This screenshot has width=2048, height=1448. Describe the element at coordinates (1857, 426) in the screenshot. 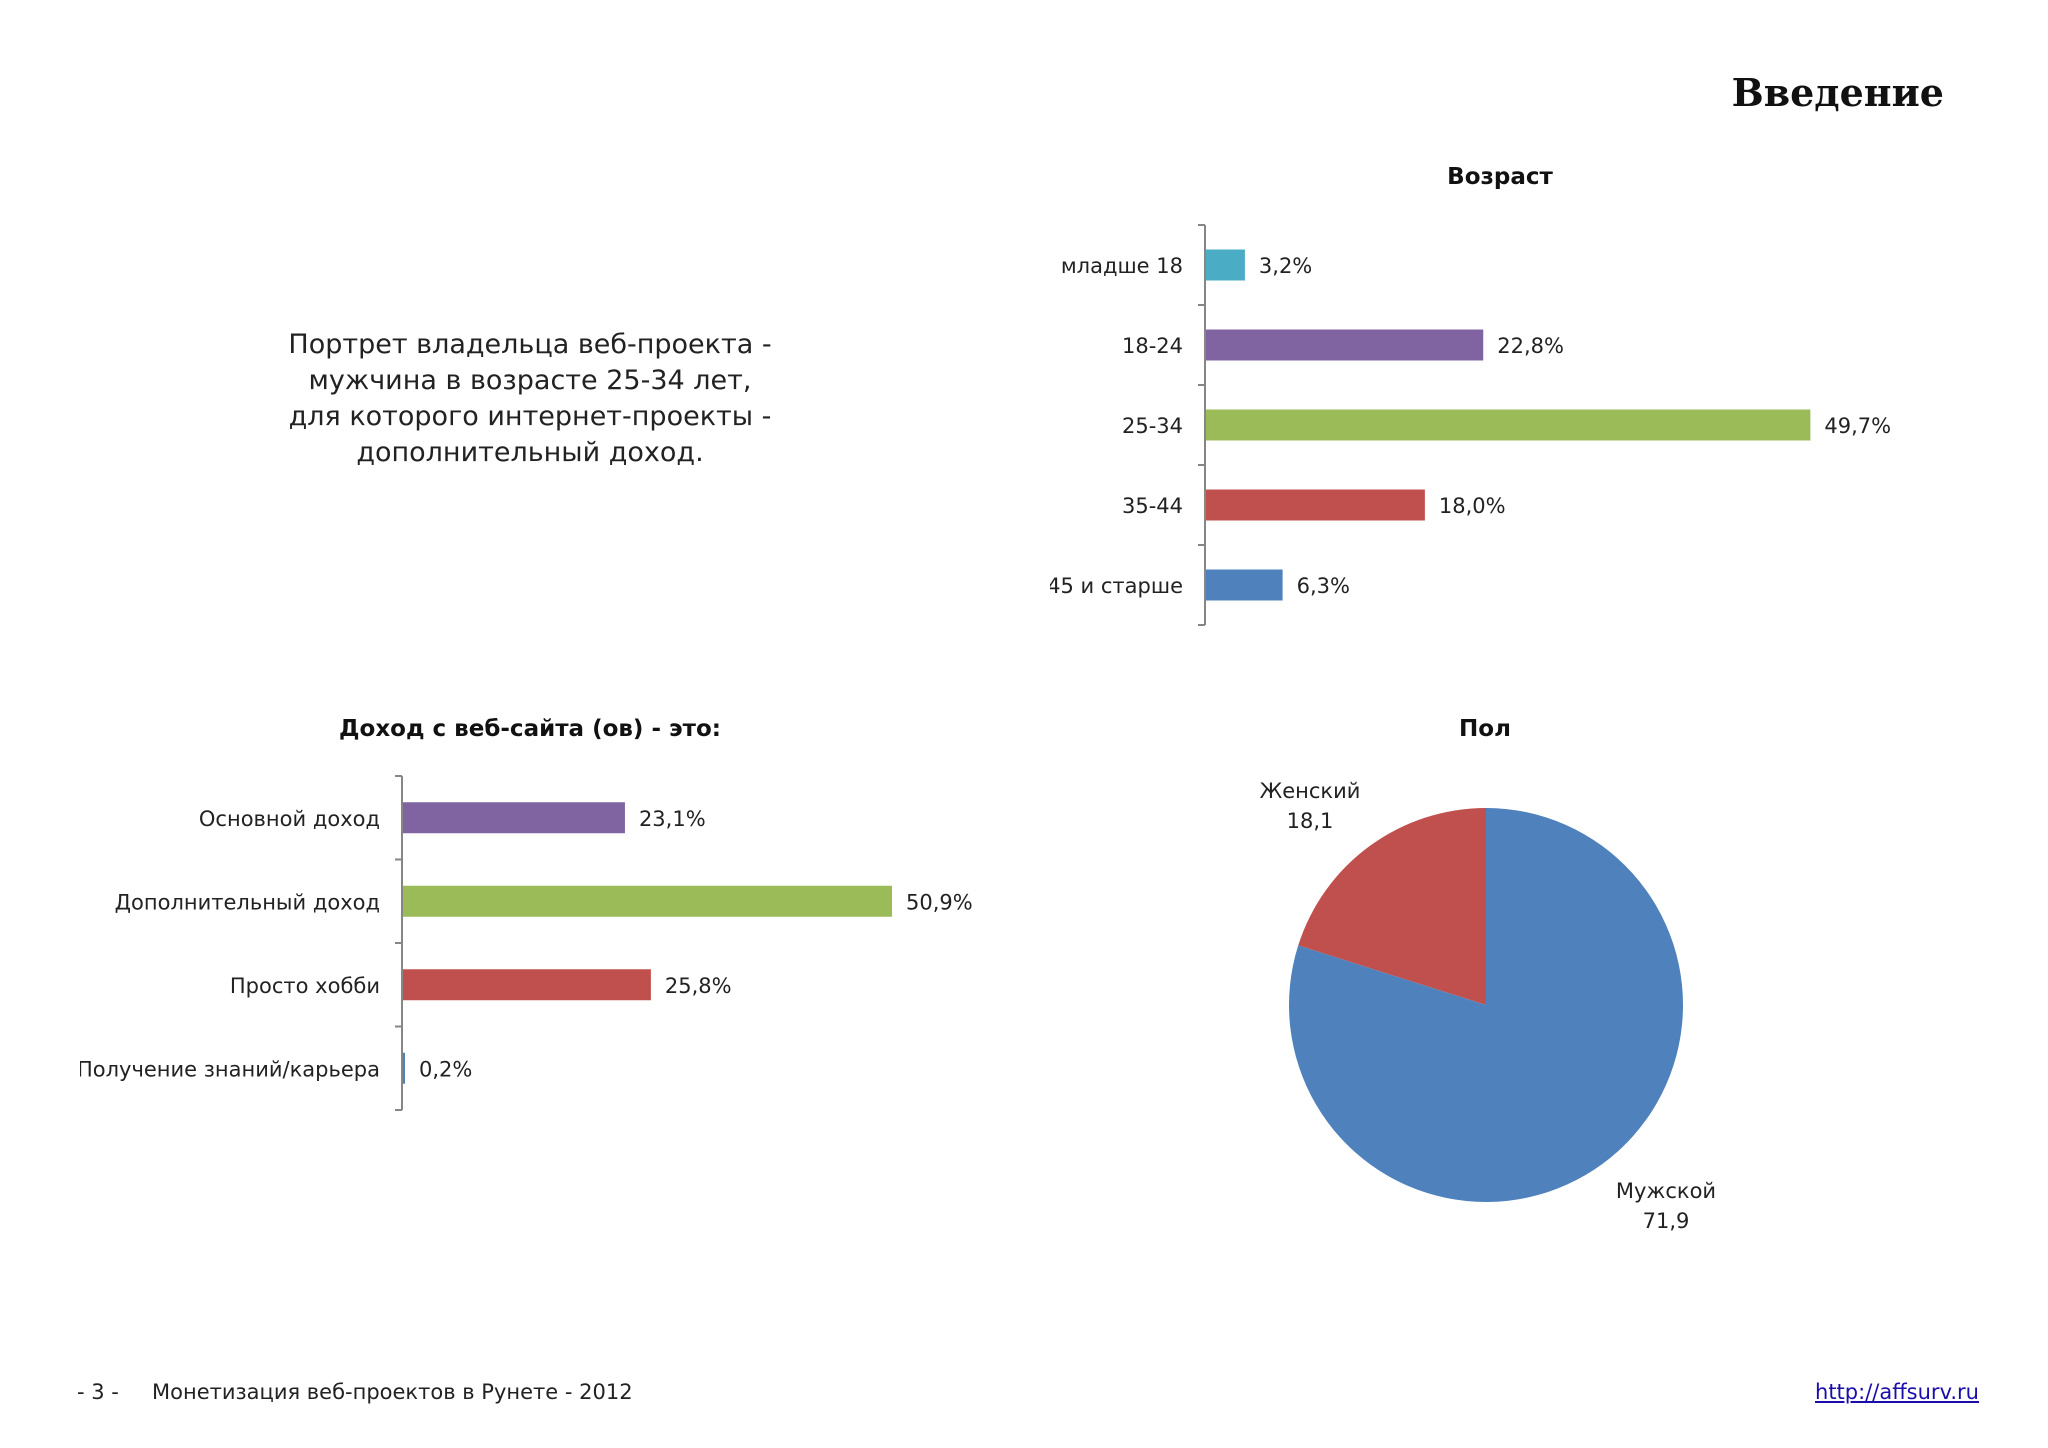

I see `data-label: 49,7%` at that location.